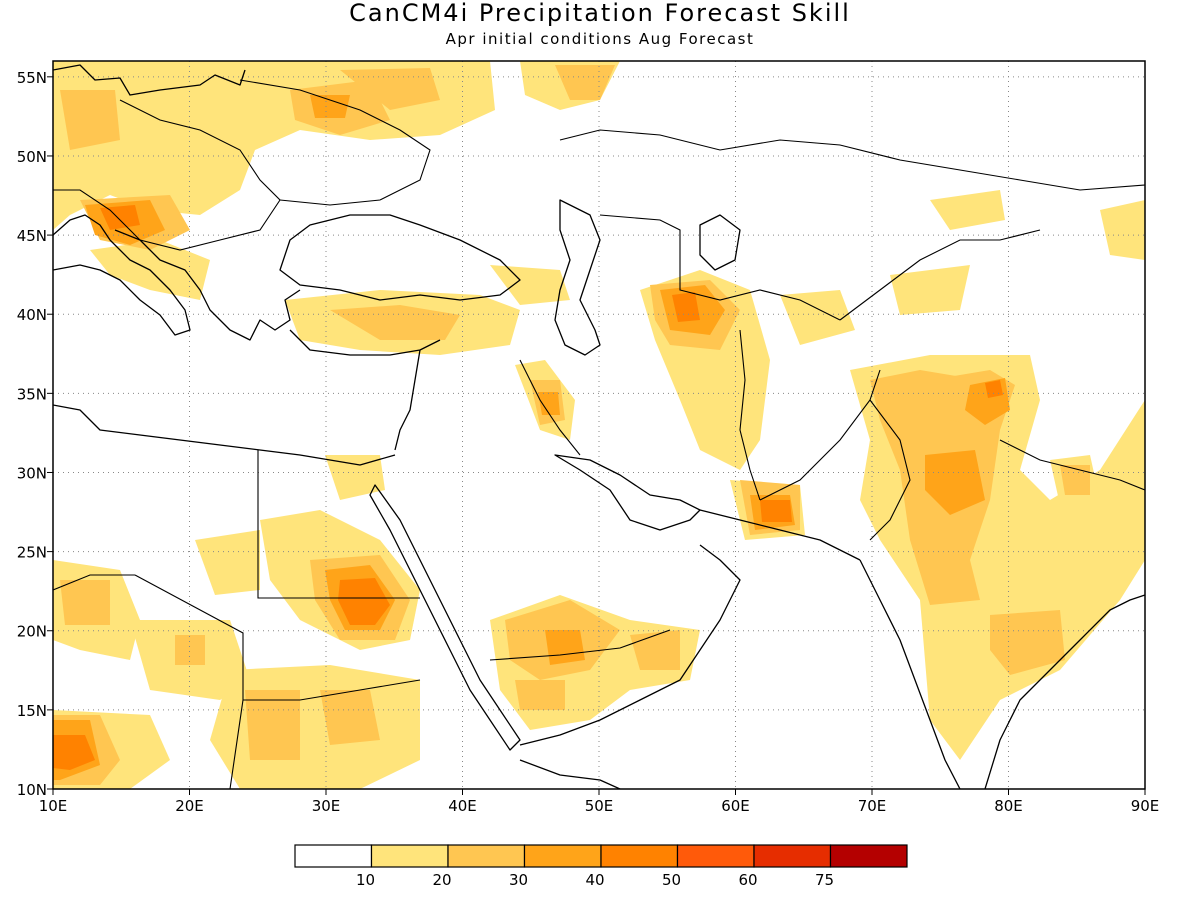 The image size is (1200, 900). I want to click on colorbar-label: 60, so click(747, 880).